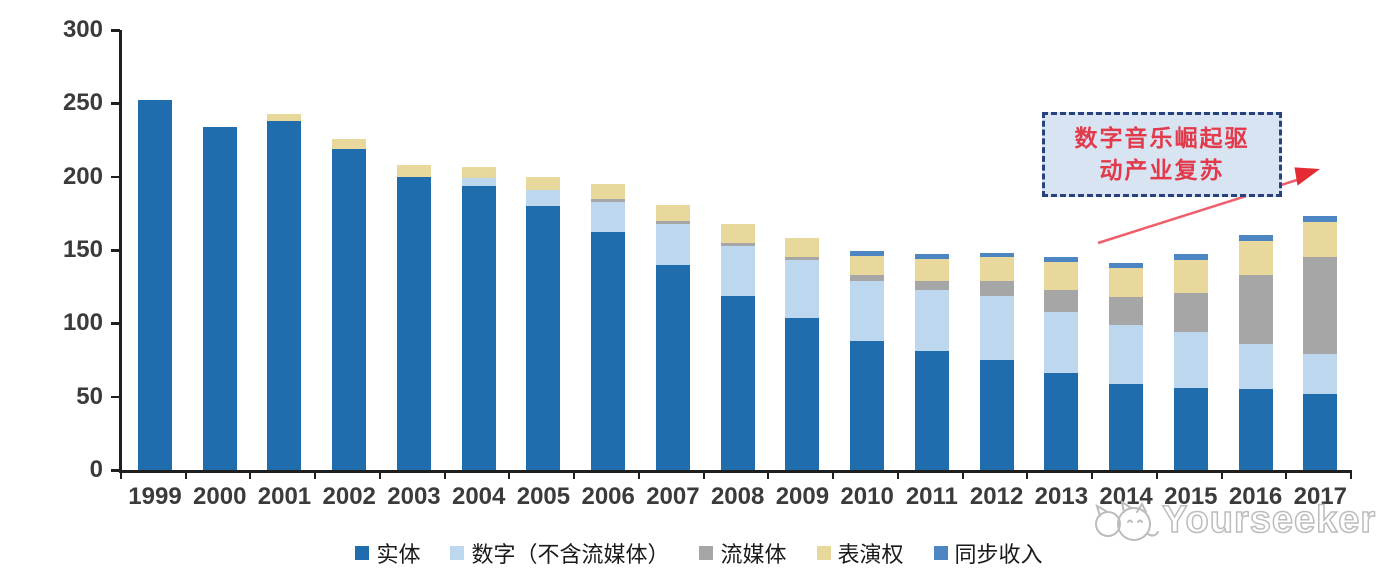 The image size is (1398, 582). Describe the element at coordinates (1191, 496) in the screenshot. I see `x-axis-label-2015: 2015` at that location.